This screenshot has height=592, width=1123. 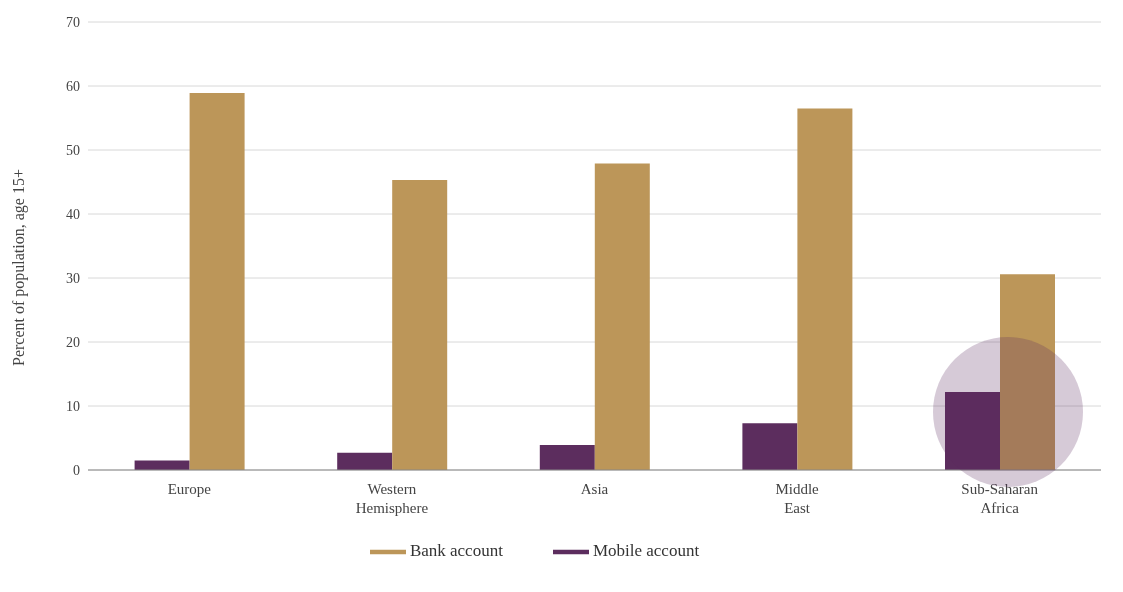 What do you see at coordinates (73, 278) in the screenshot?
I see `y-tick-label: 30` at bounding box center [73, 278].